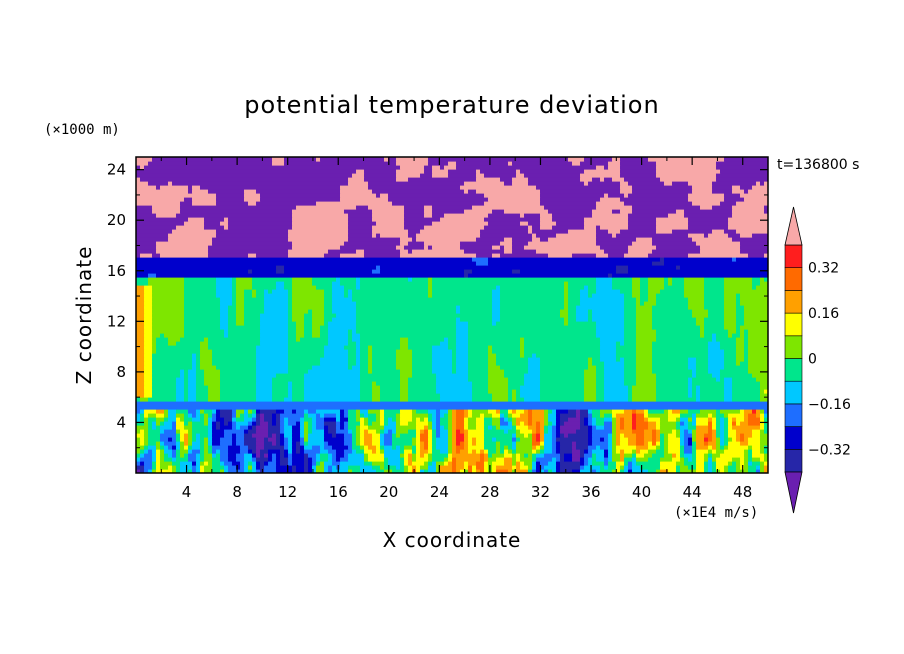  Describe the element at coordinates (121, 372) in the screenshot. I see `y-tick-label: 8` at that location.